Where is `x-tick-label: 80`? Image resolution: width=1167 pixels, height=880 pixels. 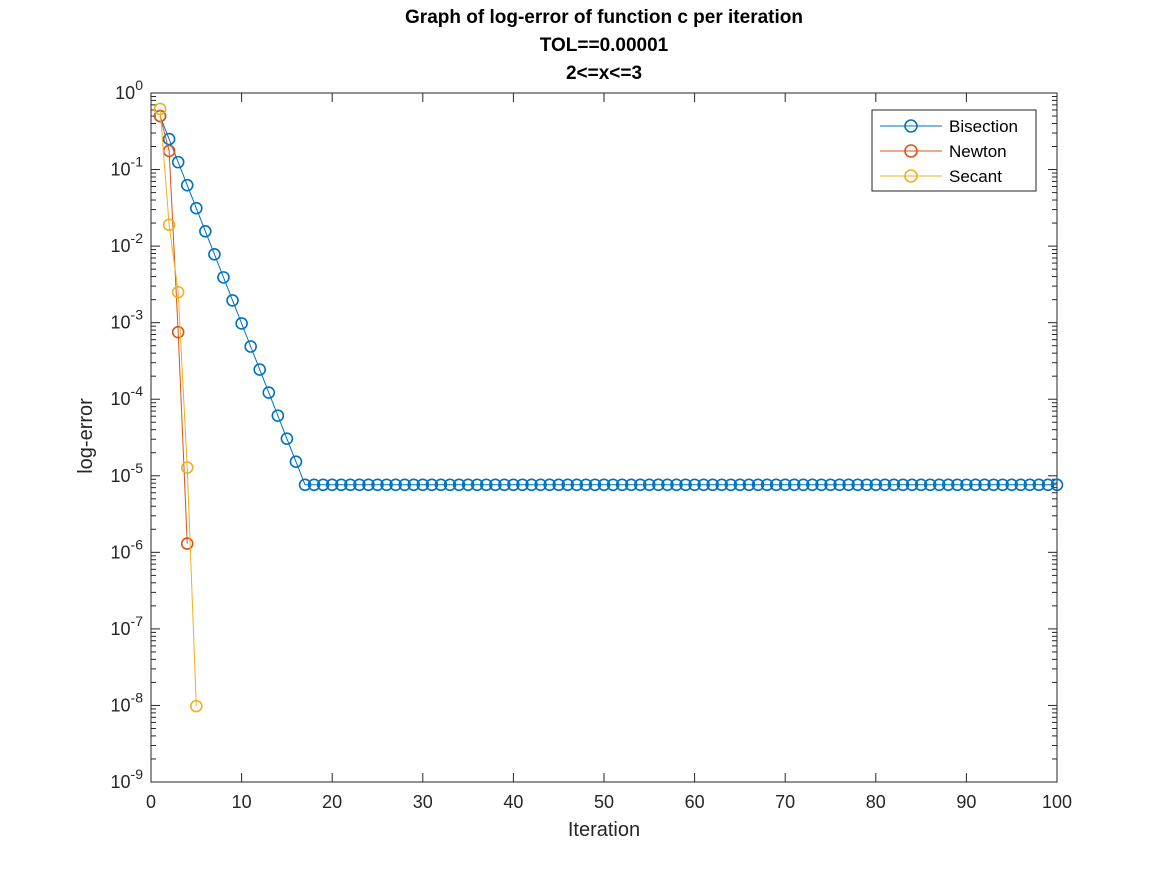 x-tick-label: 80 is located at coordinates (876, 802).